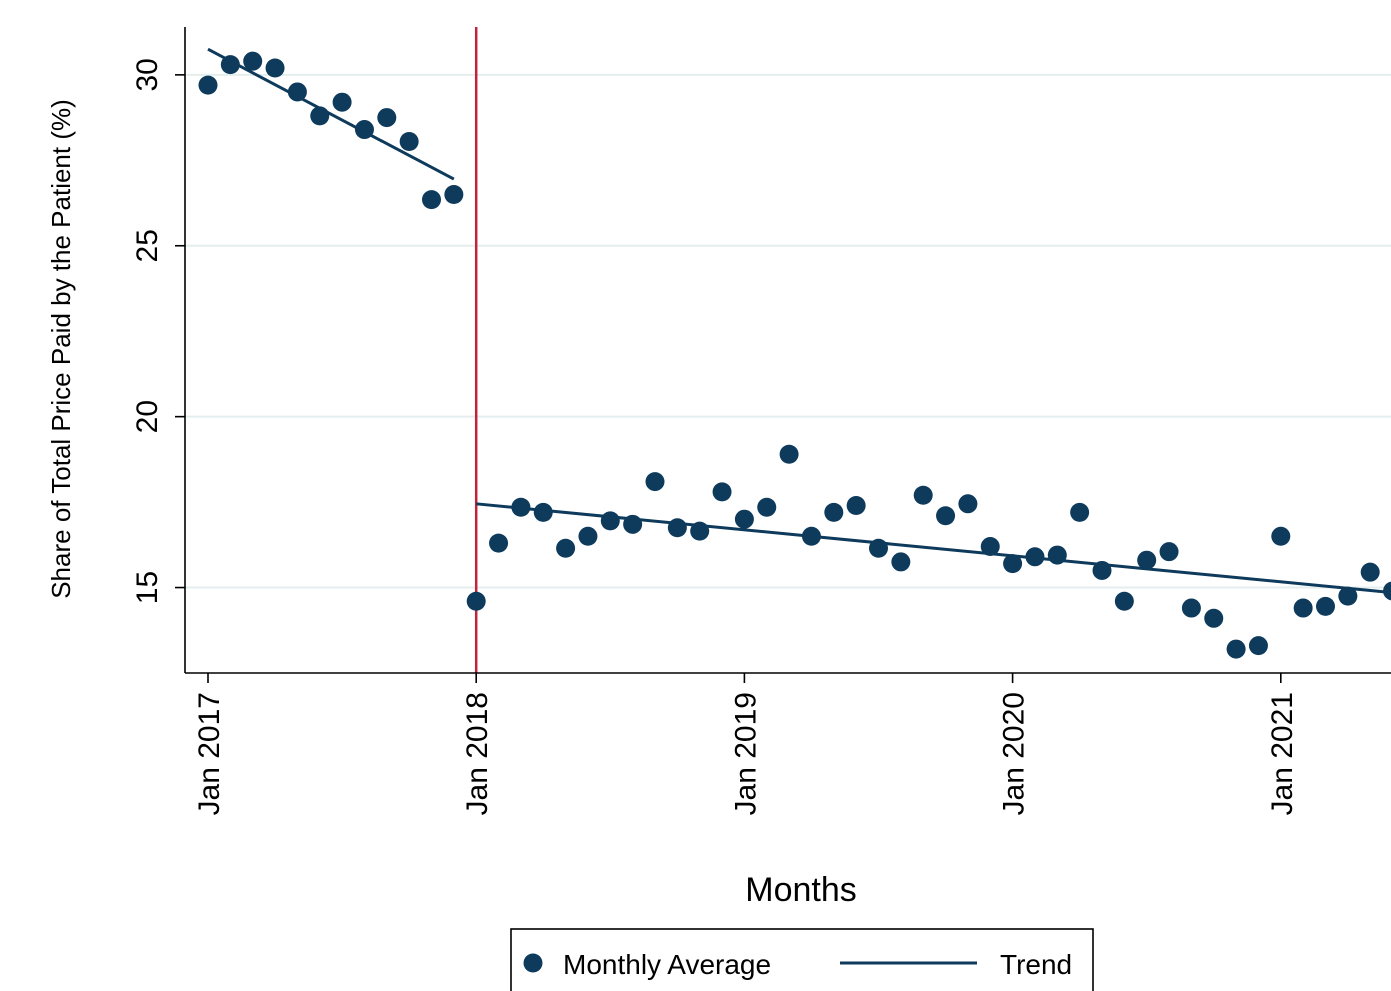 Image resolution: width=1391 pixels, height=991 pixels. What do you see at coordinates (1014, 753) in the screenshot?
I see `x-tick-label-3: Jan 2020` at bounding box center [1014, 753].